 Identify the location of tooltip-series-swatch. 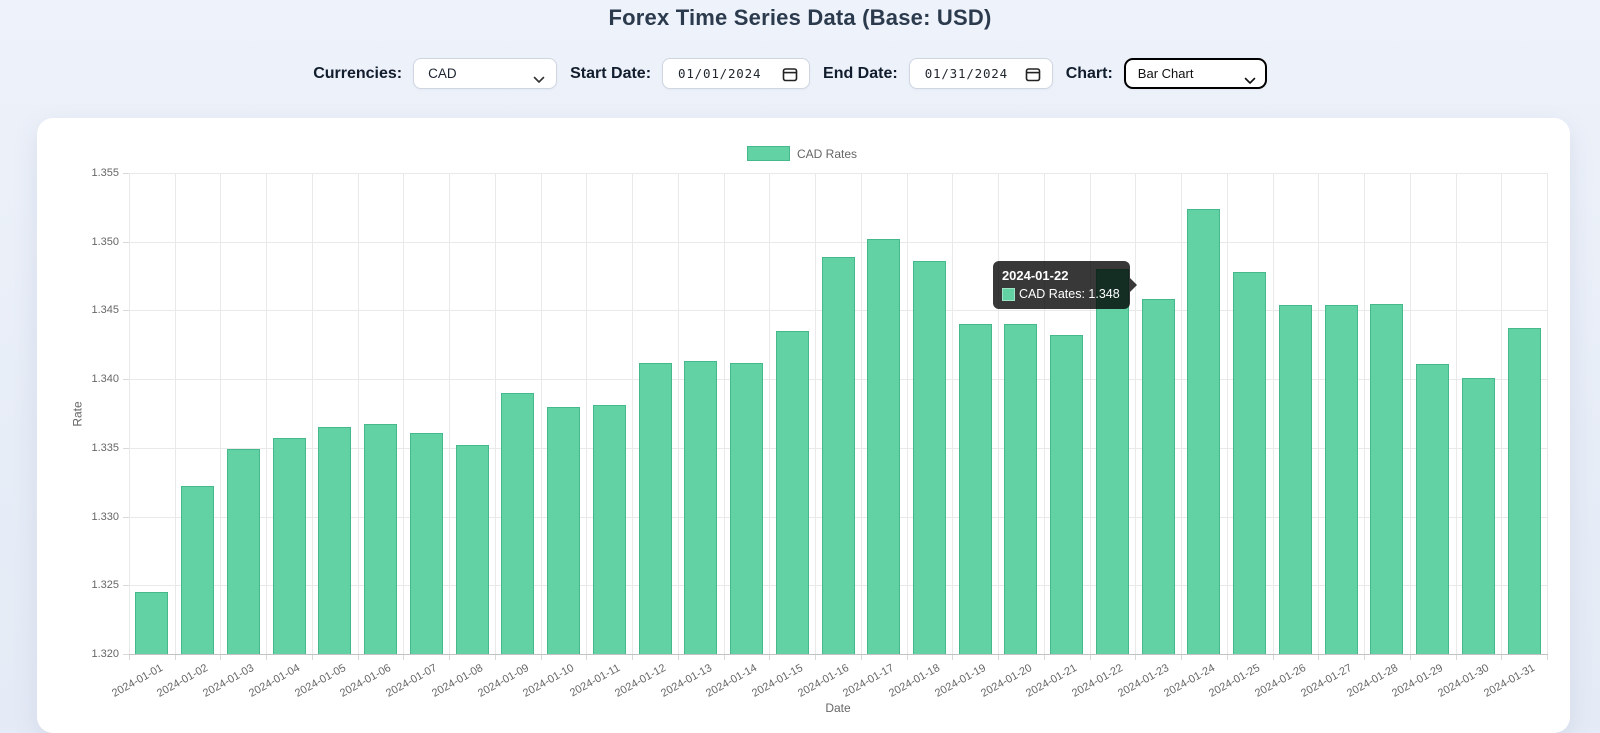
(1008, 294).